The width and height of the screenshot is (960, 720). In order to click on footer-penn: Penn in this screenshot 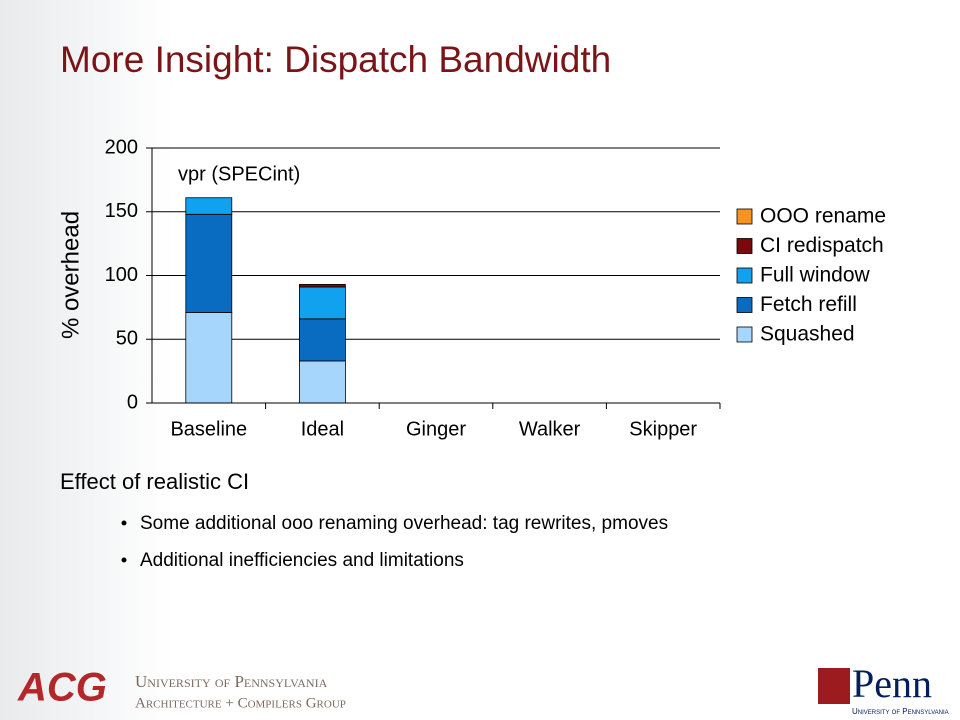, I will do `click(892, 683)`.